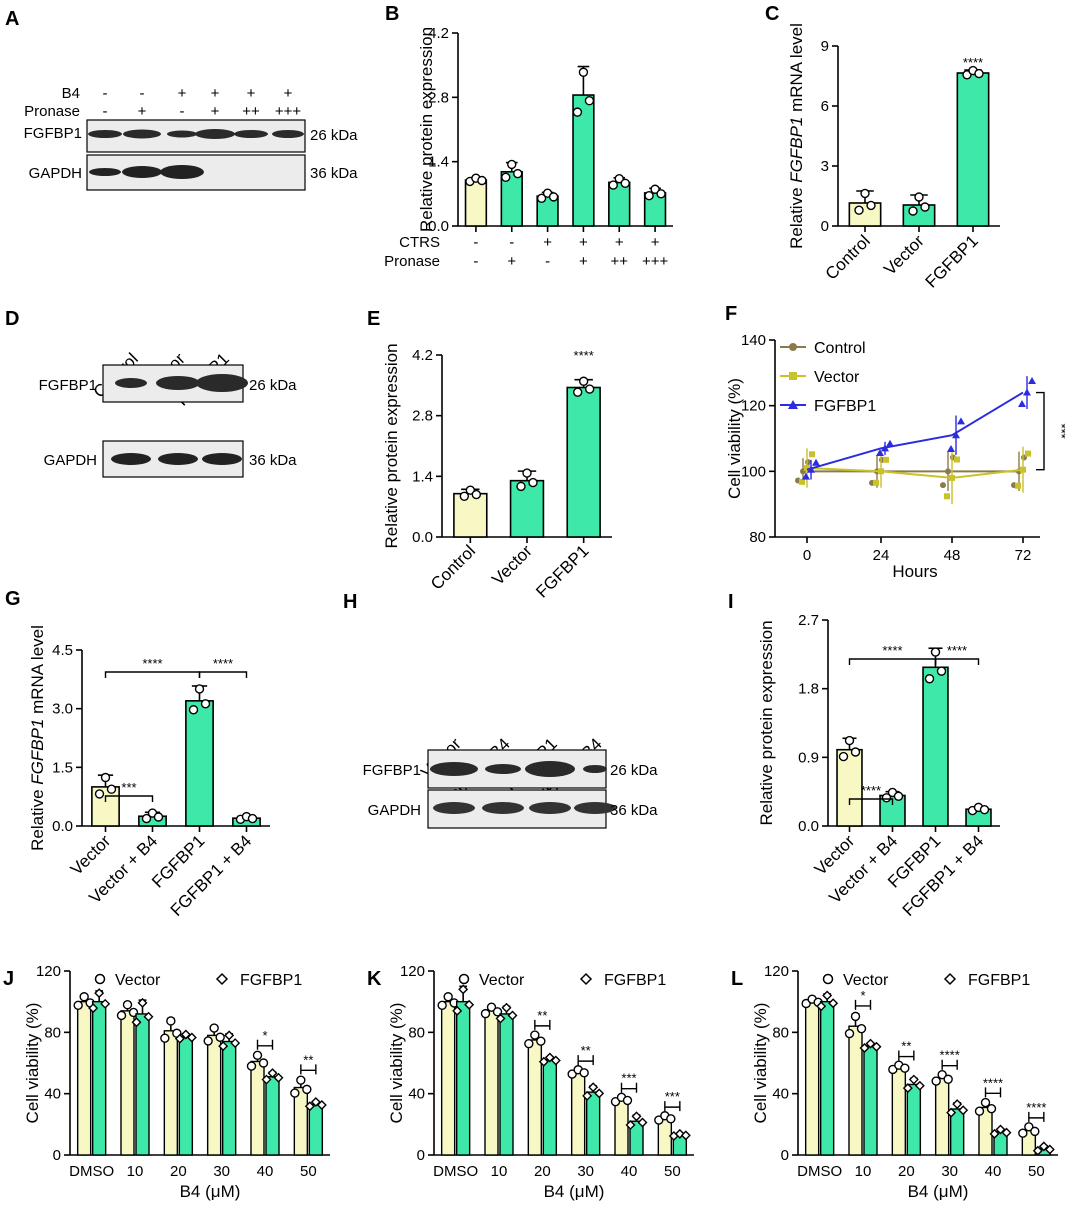 The width and height of the screenshot is (1065, 1205). Describe the element at coordinates (128, 787) in the screenshot. I see `significance-G: ***` at that location.